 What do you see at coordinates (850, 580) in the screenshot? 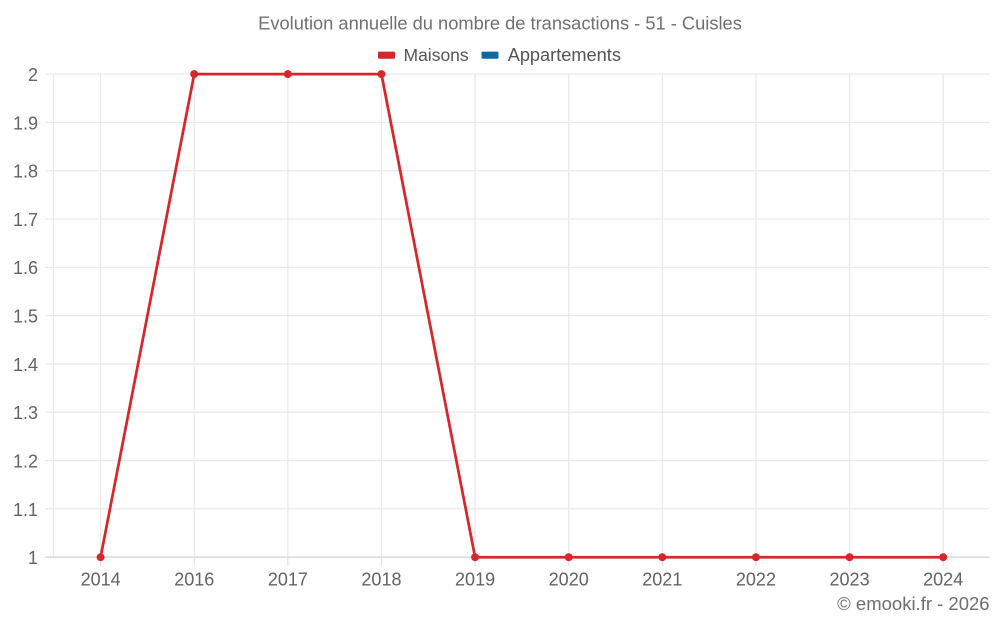
I see `svg-text: 2023` at bounding box center [850, 580].